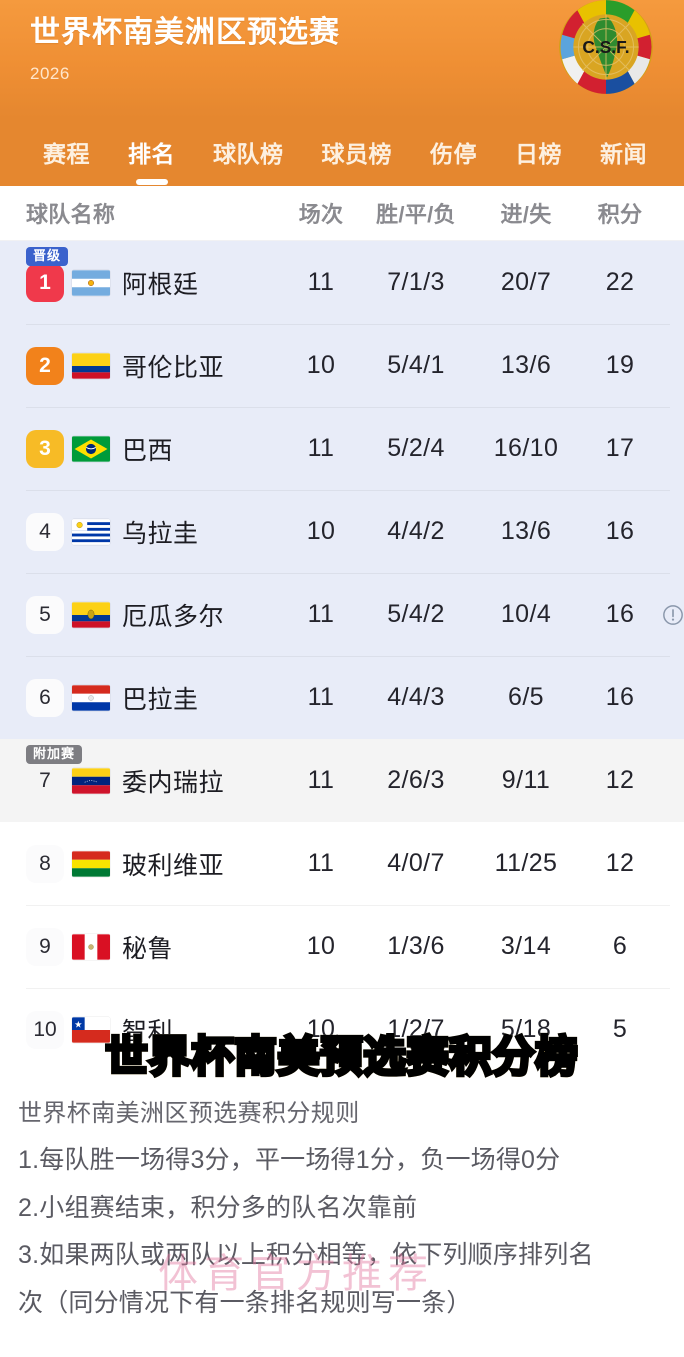 Image resolution: width=684 pixels, height=1357 pixels. Describe the element at coordinates (416, 365) in the screenshot. I see `wdl-value: 5/4/1` at that location.